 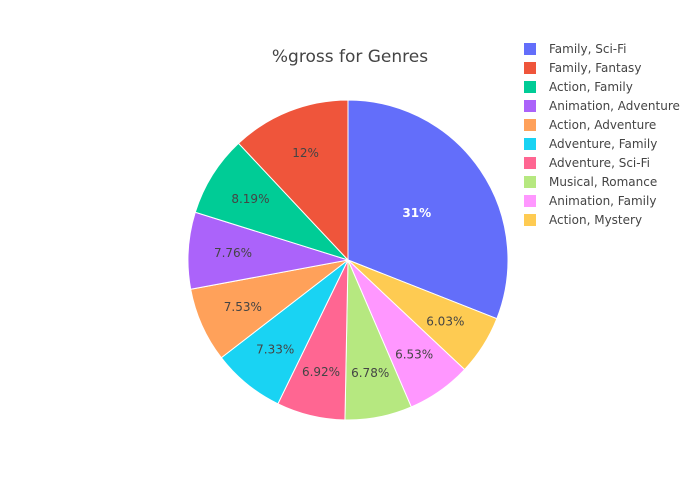 I want to click on legend-item: Action, Mystery, so click(x=583, y=220).